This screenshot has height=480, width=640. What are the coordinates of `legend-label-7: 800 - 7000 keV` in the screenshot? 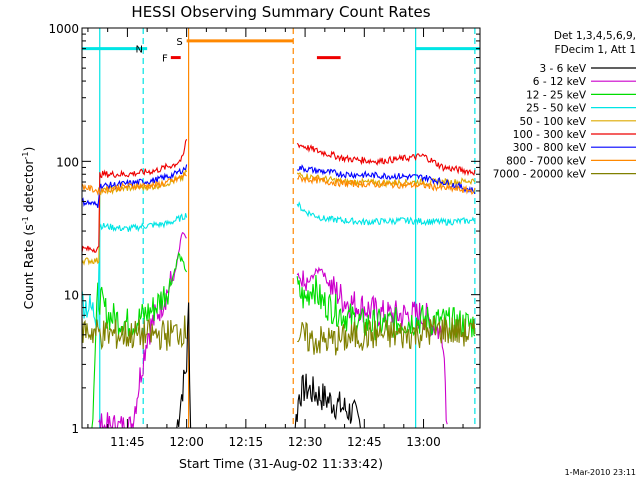 It's located at (546, 161).